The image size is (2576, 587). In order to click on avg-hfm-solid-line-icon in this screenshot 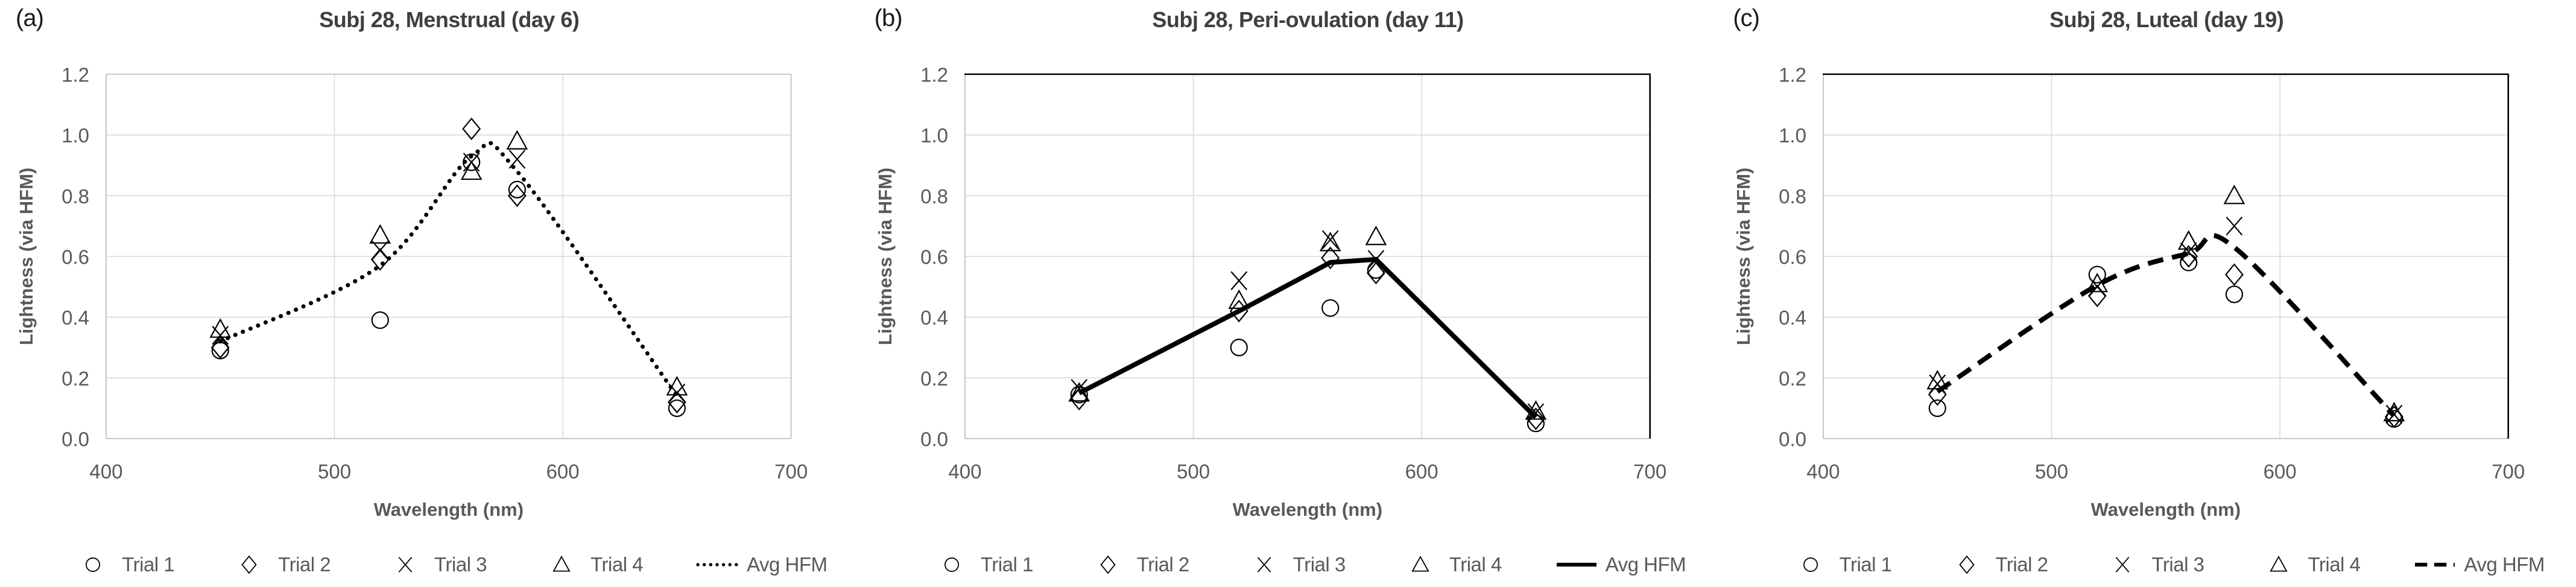, I will do `click(1576, 564)`.